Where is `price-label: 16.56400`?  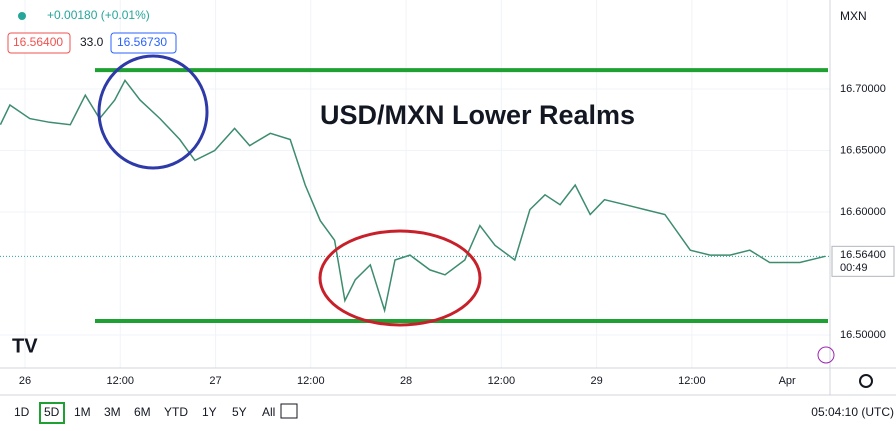 price-label: 16.56400 is located at coordinates (863, 255).